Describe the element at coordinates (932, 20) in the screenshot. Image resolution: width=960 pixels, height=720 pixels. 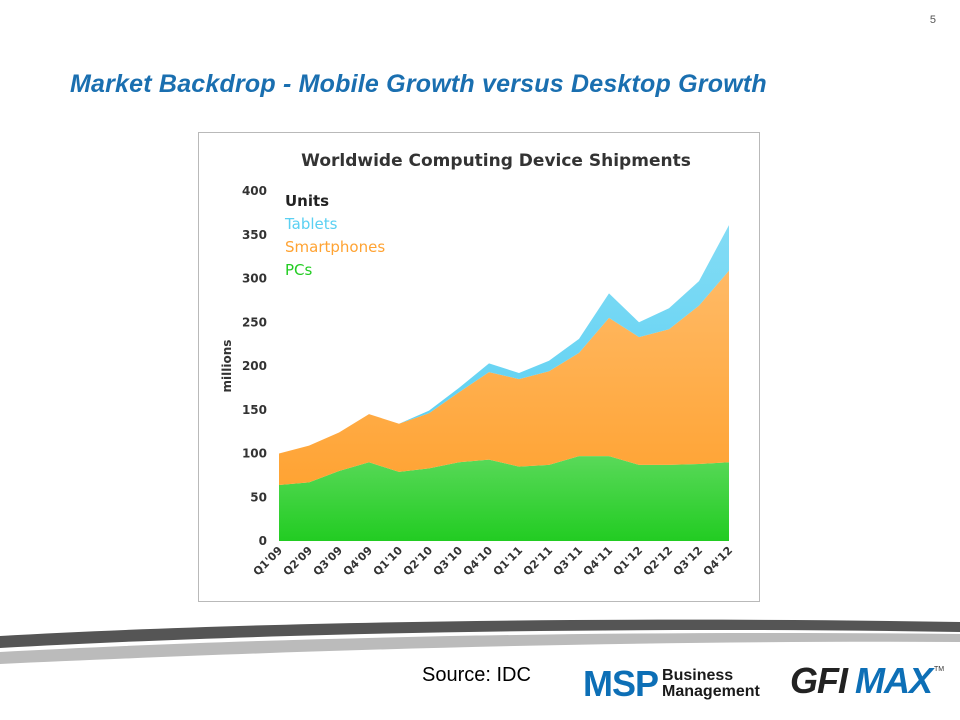
I see `page-number: 5` at that location.